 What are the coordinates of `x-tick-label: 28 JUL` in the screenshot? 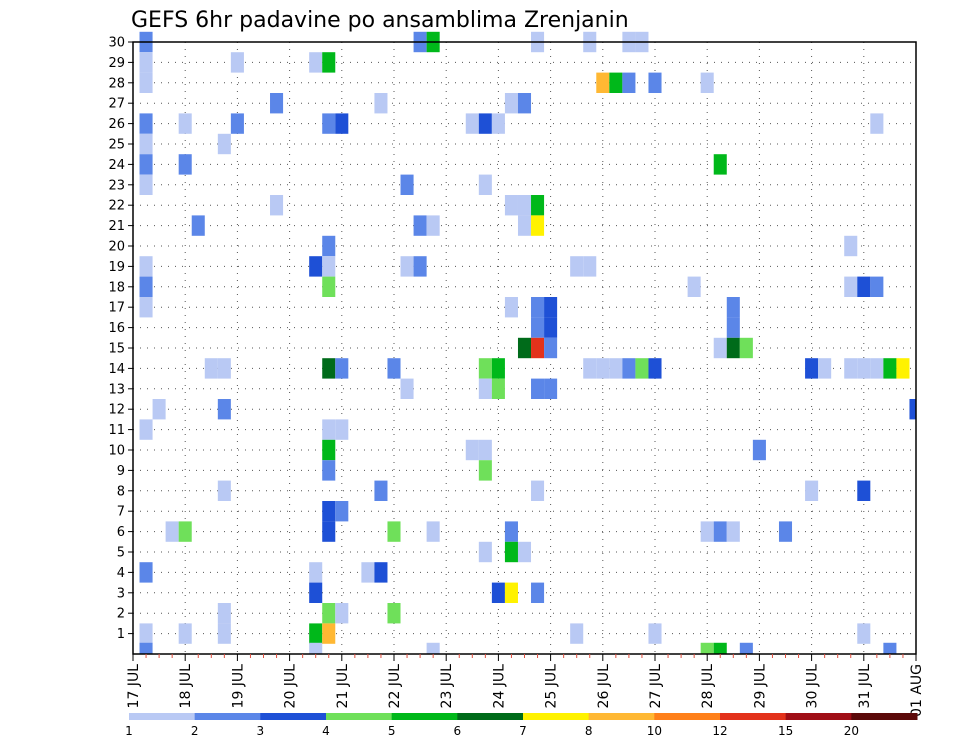 It's located at (708, 686).